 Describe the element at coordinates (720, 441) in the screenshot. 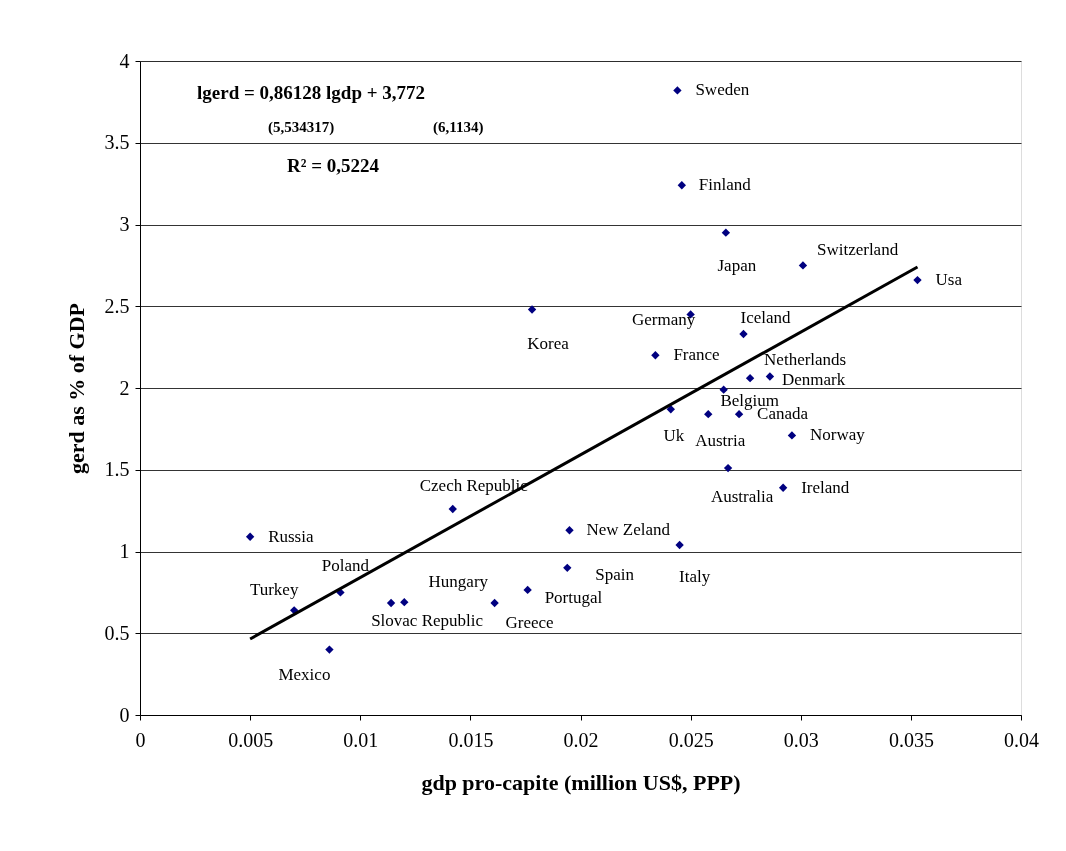

I see `data-label: Austria` at that location.